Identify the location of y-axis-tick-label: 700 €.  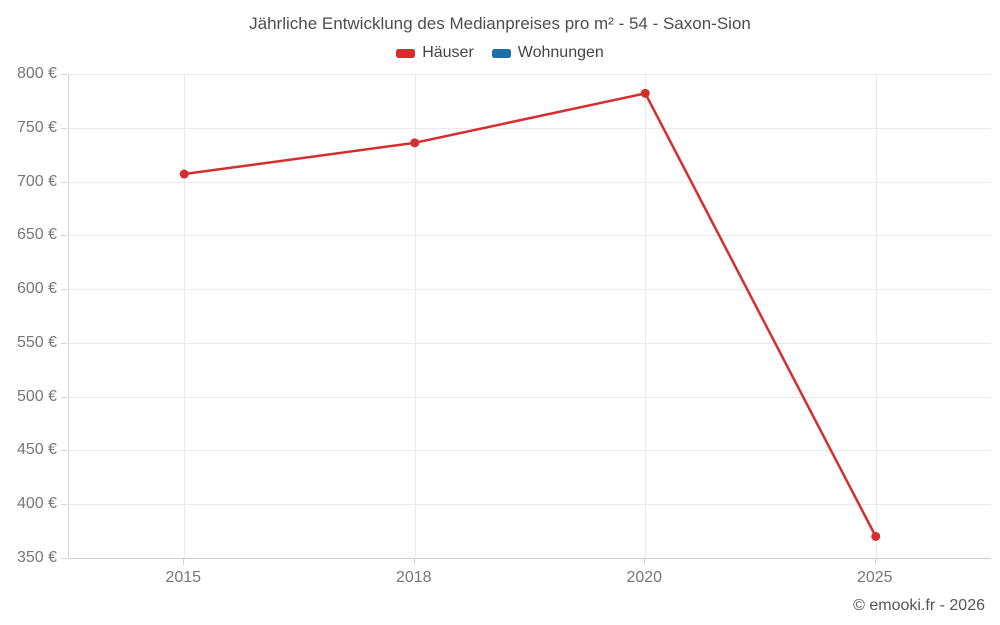
(36, 181).